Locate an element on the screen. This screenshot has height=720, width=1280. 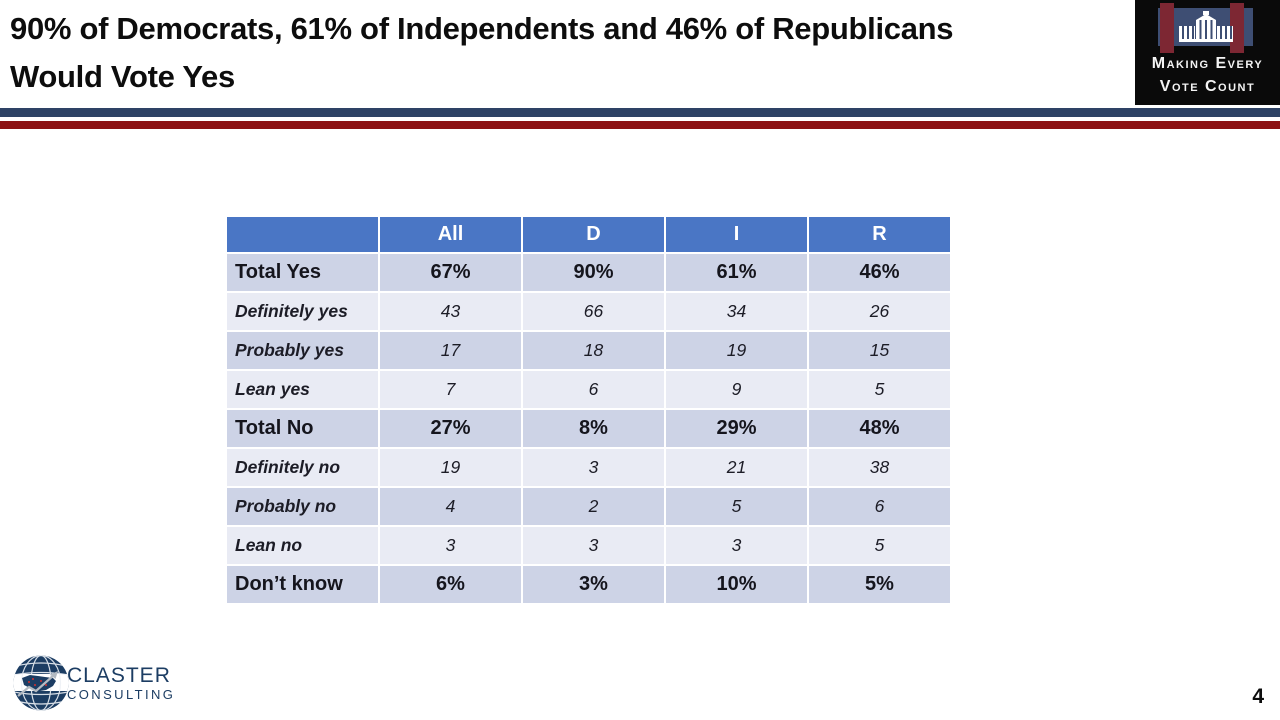
value-cell: 8% is located at coordinates (593, 428).